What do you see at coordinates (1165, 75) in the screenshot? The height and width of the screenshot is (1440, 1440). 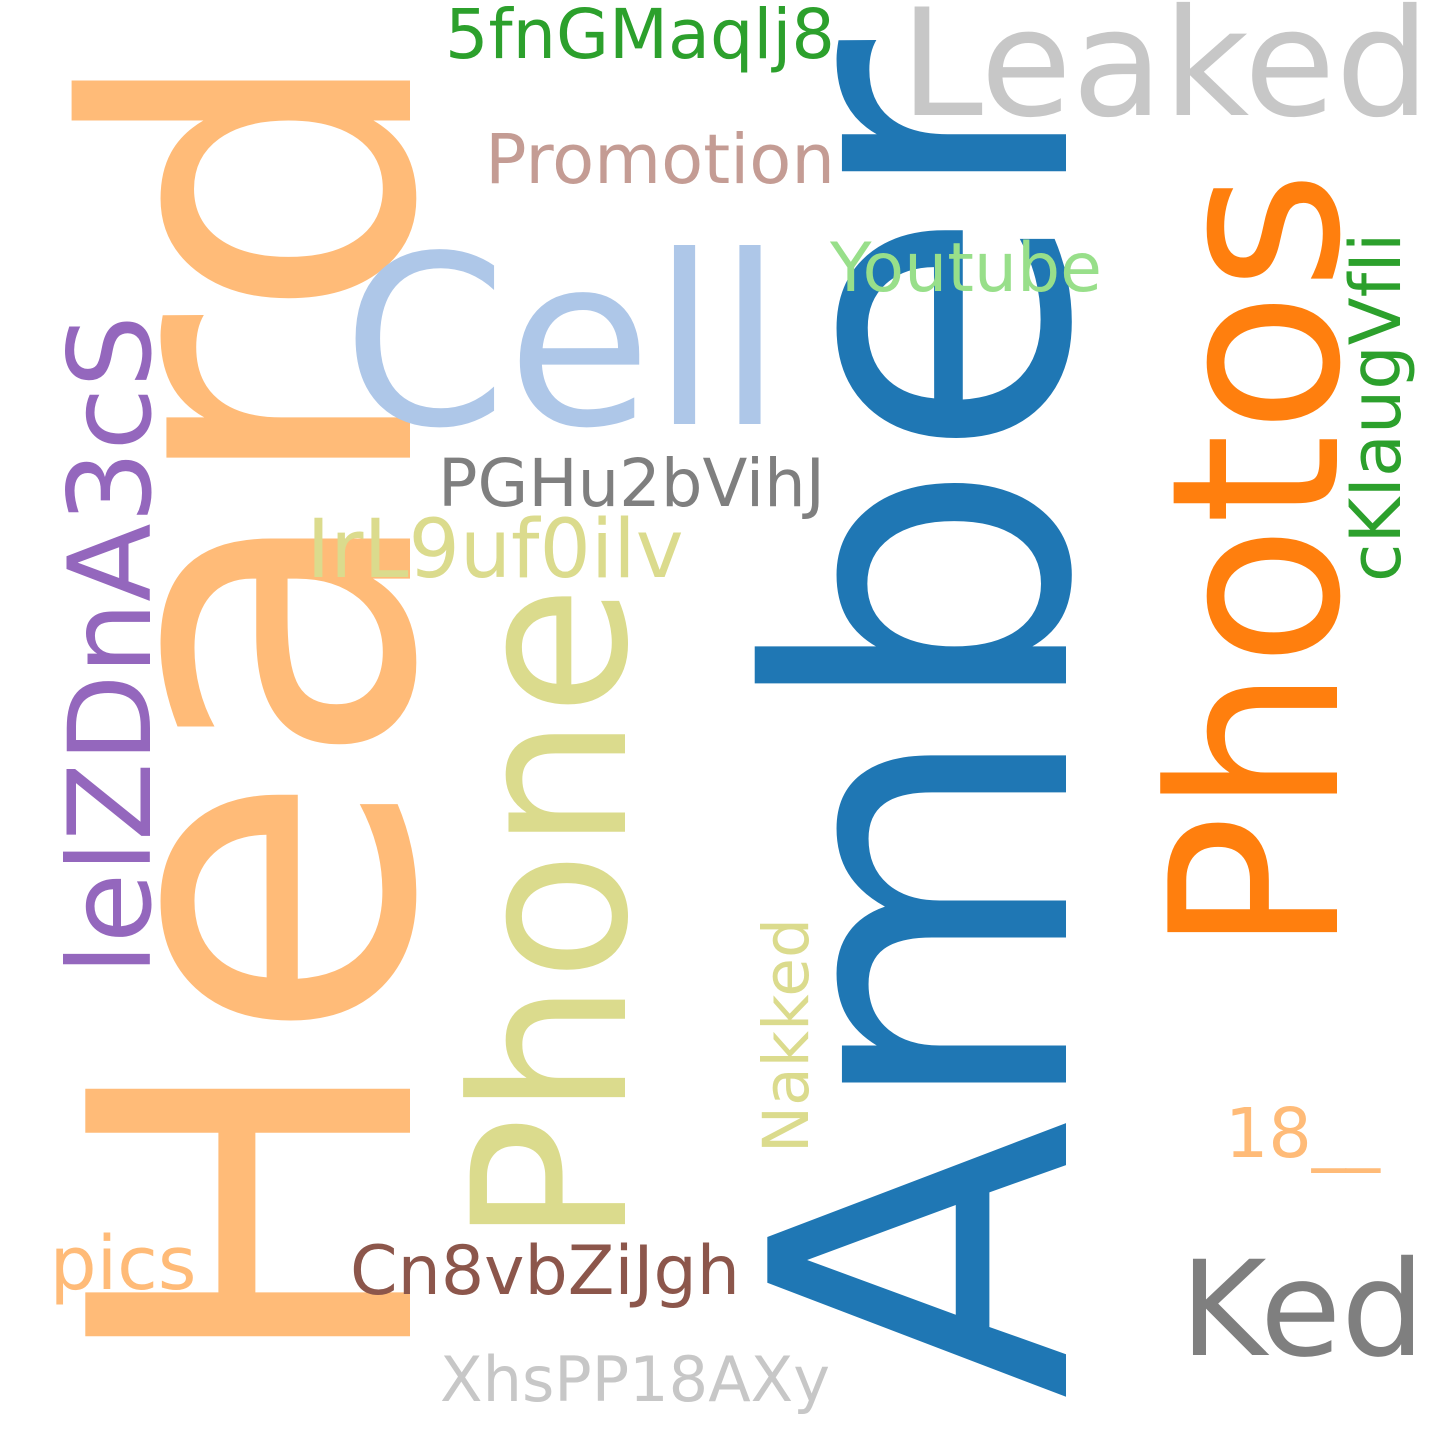 I see `word-leaked: Leaked` at bounding box center [1165, 75].